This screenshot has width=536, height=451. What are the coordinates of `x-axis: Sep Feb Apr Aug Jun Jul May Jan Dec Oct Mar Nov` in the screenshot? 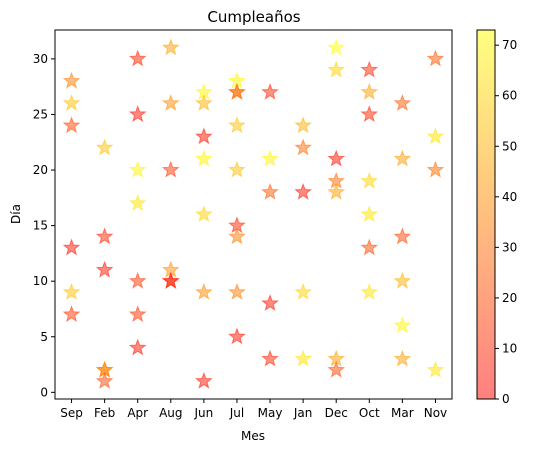 It's located at (253, 409).